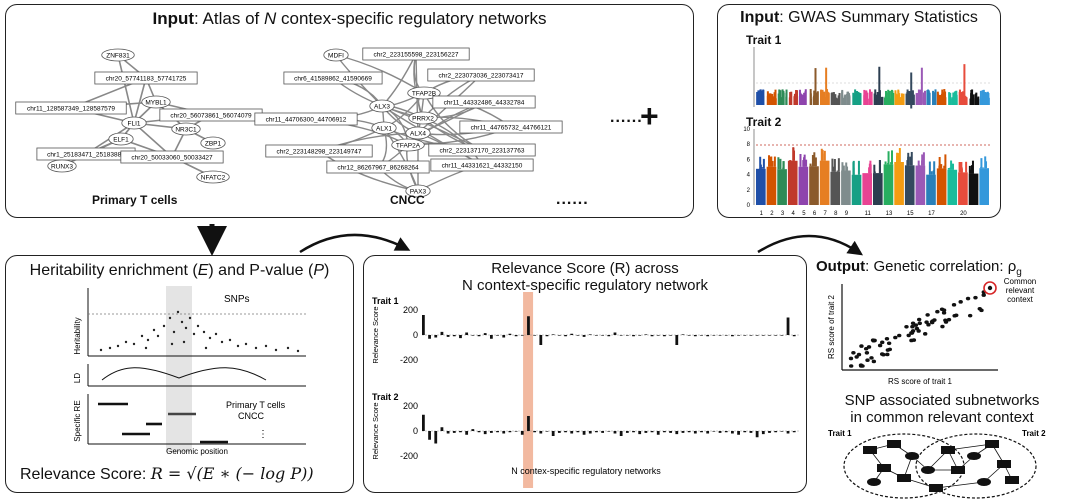  What do you see at coordinates (385, 397) in the screenshot?
I see `relevance-trait-label: Trait 2` at bounding box center [385, 397].